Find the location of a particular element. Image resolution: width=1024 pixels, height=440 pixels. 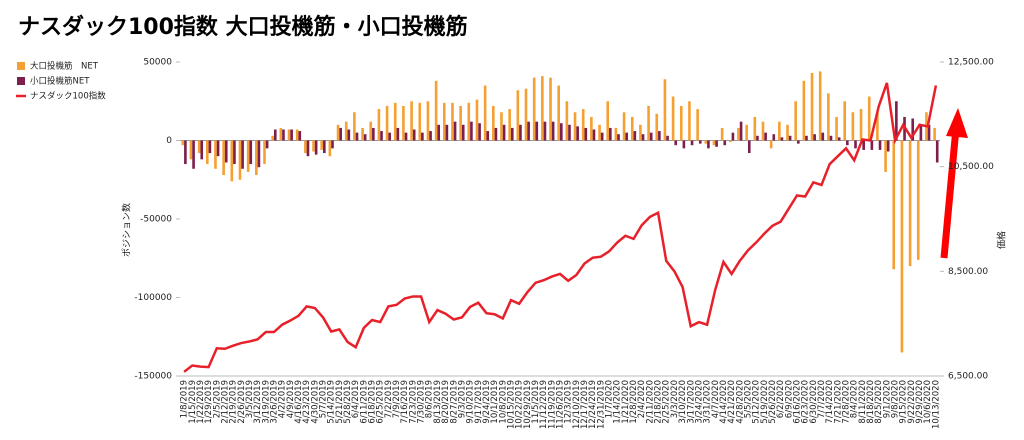

x-tick-label: 2/5/2019 is located at coordinates (217, 399).